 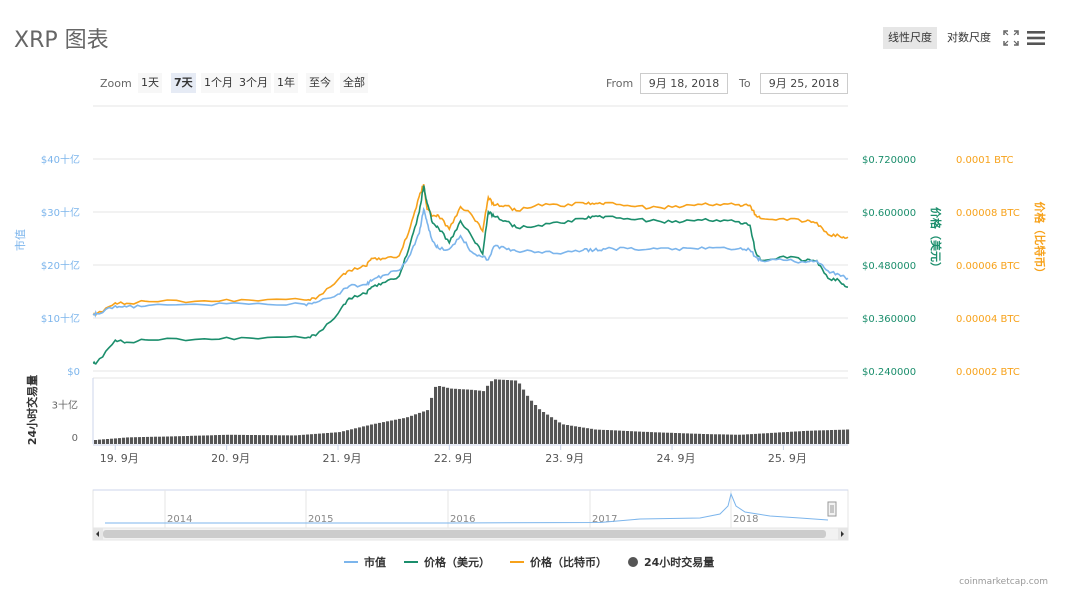 What do you see at coordinates (453, 458) in the screenshot?
I see `x-tick-label: 22. 9月` at bounding box center [453, 458].